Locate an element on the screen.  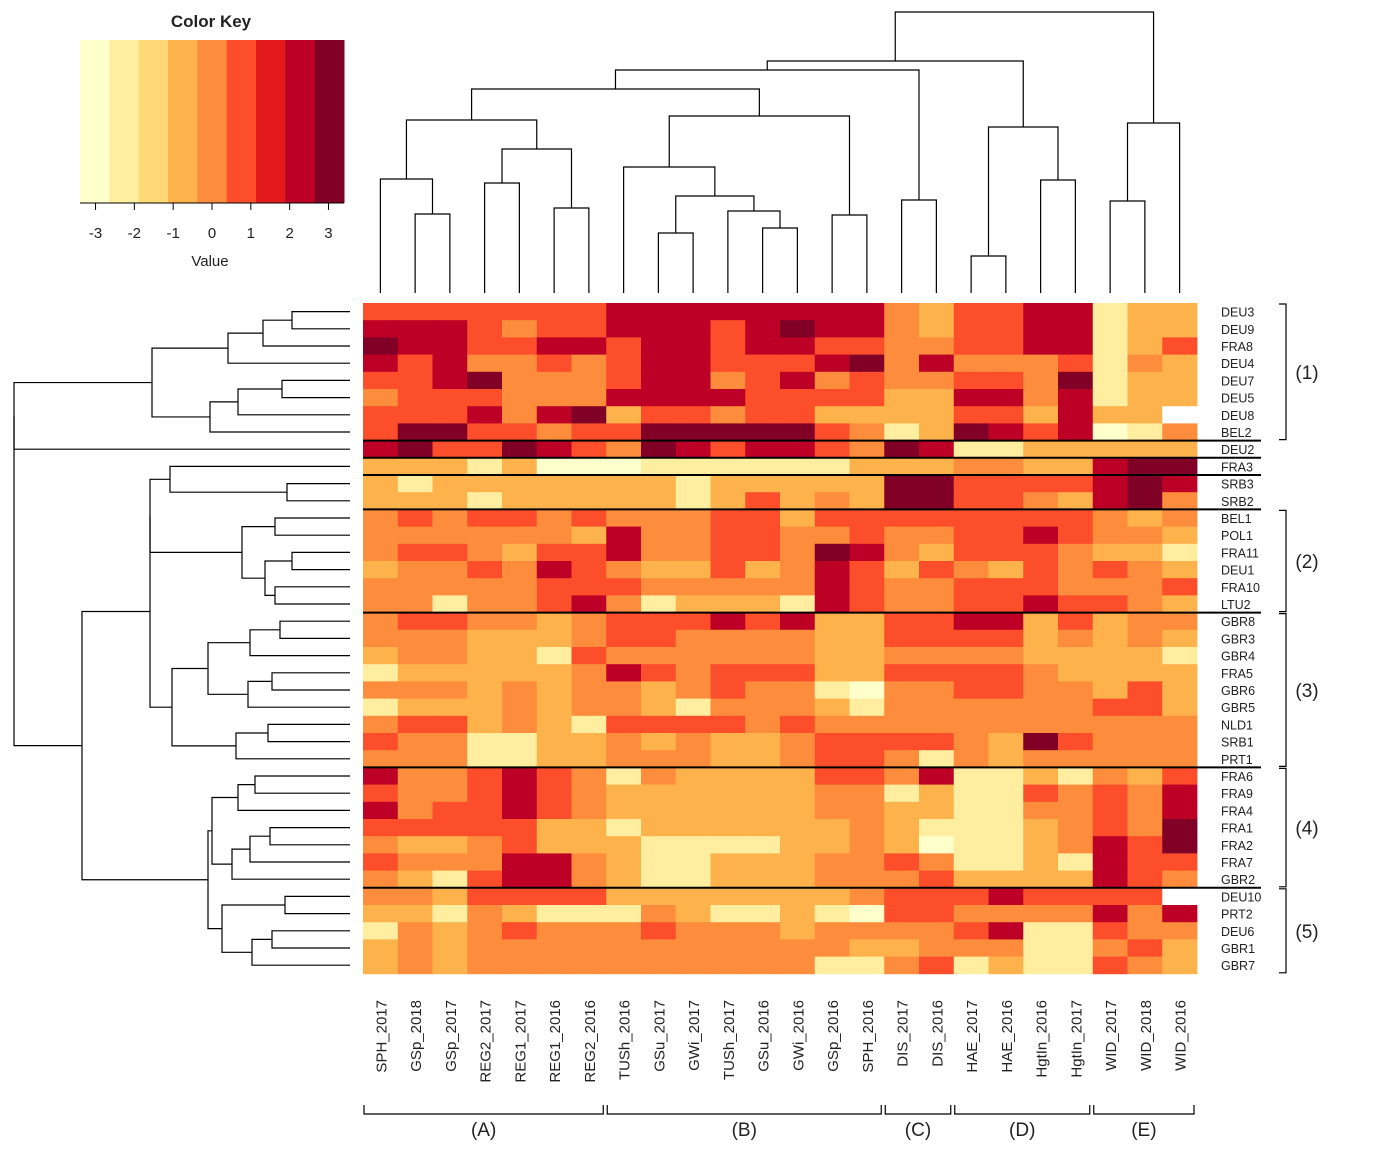
row-label: DEU10 is located at coordinates (1241, 897).